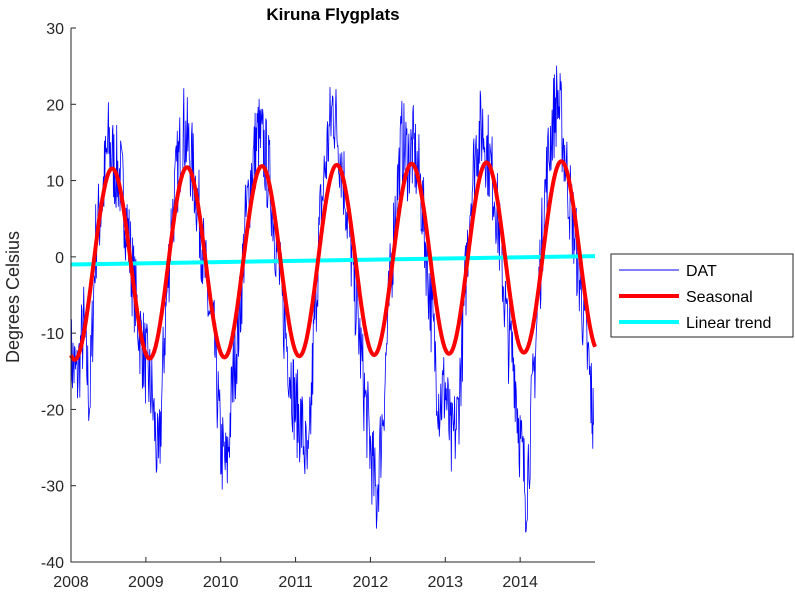 The height and width of the screenshot is (595, 795). Describe the element at coordinates (520, 582) in the screenshot. I see `x-tick-label: 2014` at that location.